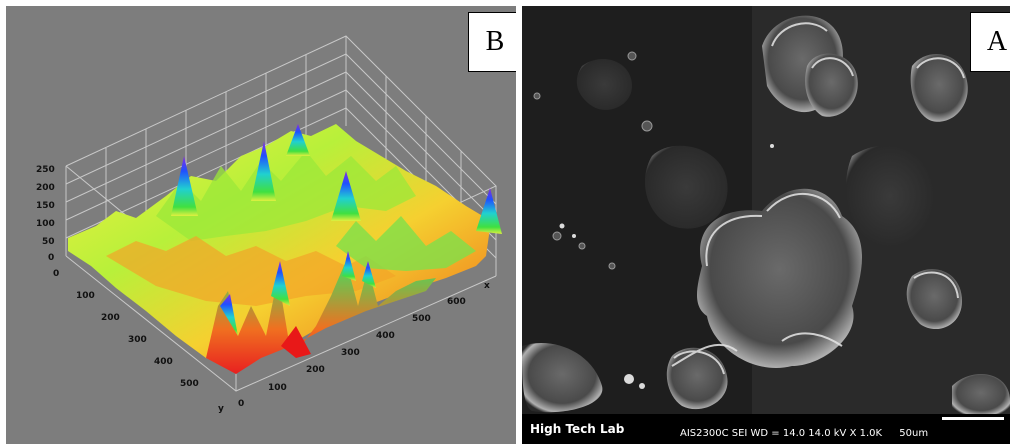 Image resolution: width=1010 pixels, height=444 pixels. Describe the element at coordinates (45, 224) in the screenshot. I see `z-tick: 100` at that location.